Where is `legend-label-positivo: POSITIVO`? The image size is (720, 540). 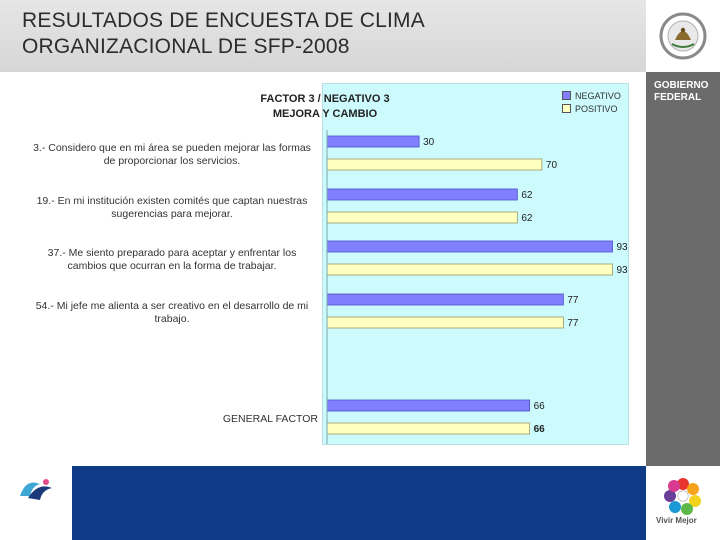
legend-label-positivo: POSITIVO is located at coordinates (596, 108).